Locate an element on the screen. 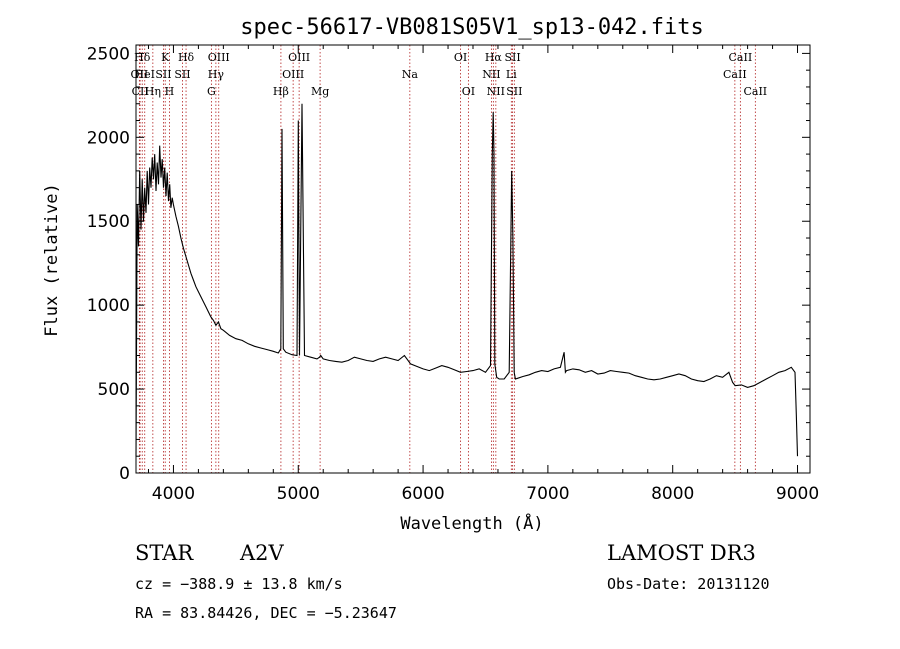 The width and height of the screenshot is (900, 649). spectral-line-label: HeI is located at coordinates (145, 74).